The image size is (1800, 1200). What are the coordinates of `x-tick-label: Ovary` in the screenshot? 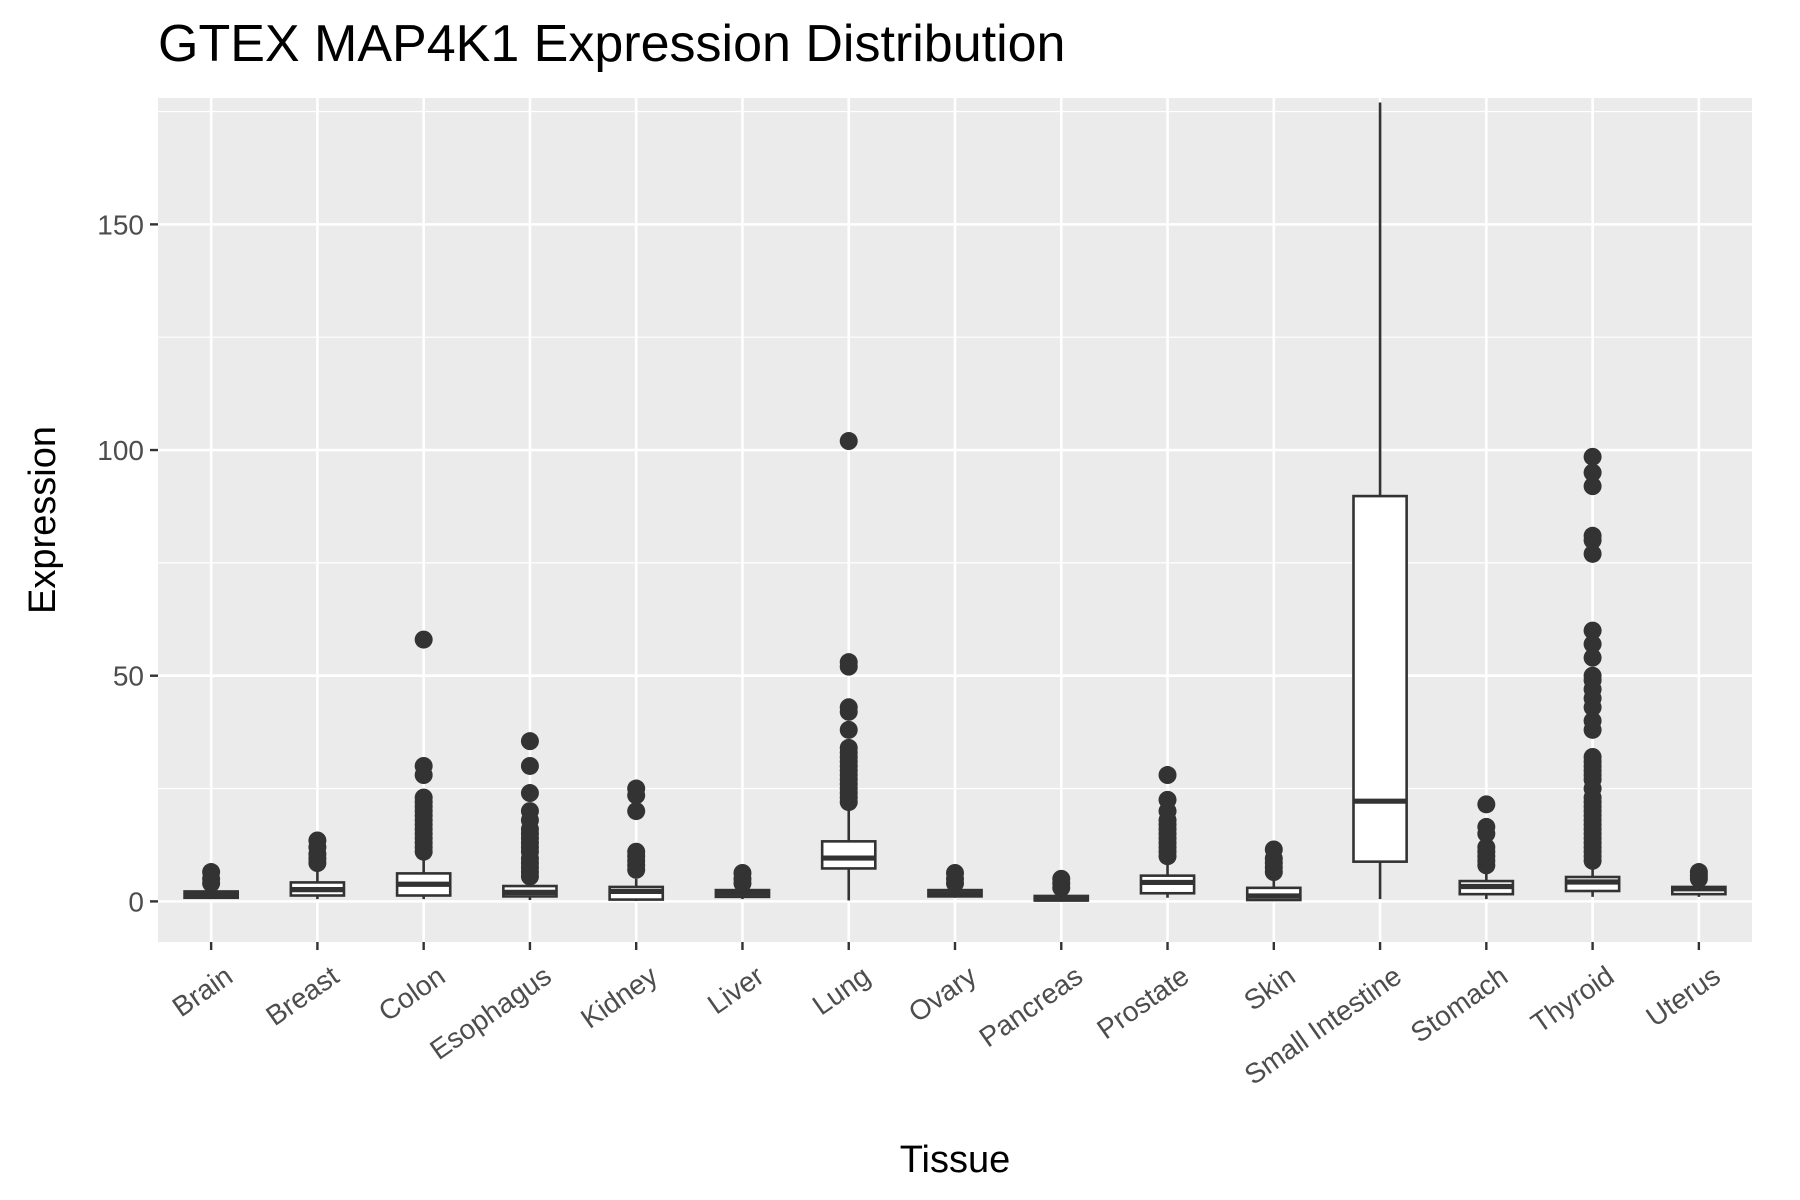 It's located at (942, 994).